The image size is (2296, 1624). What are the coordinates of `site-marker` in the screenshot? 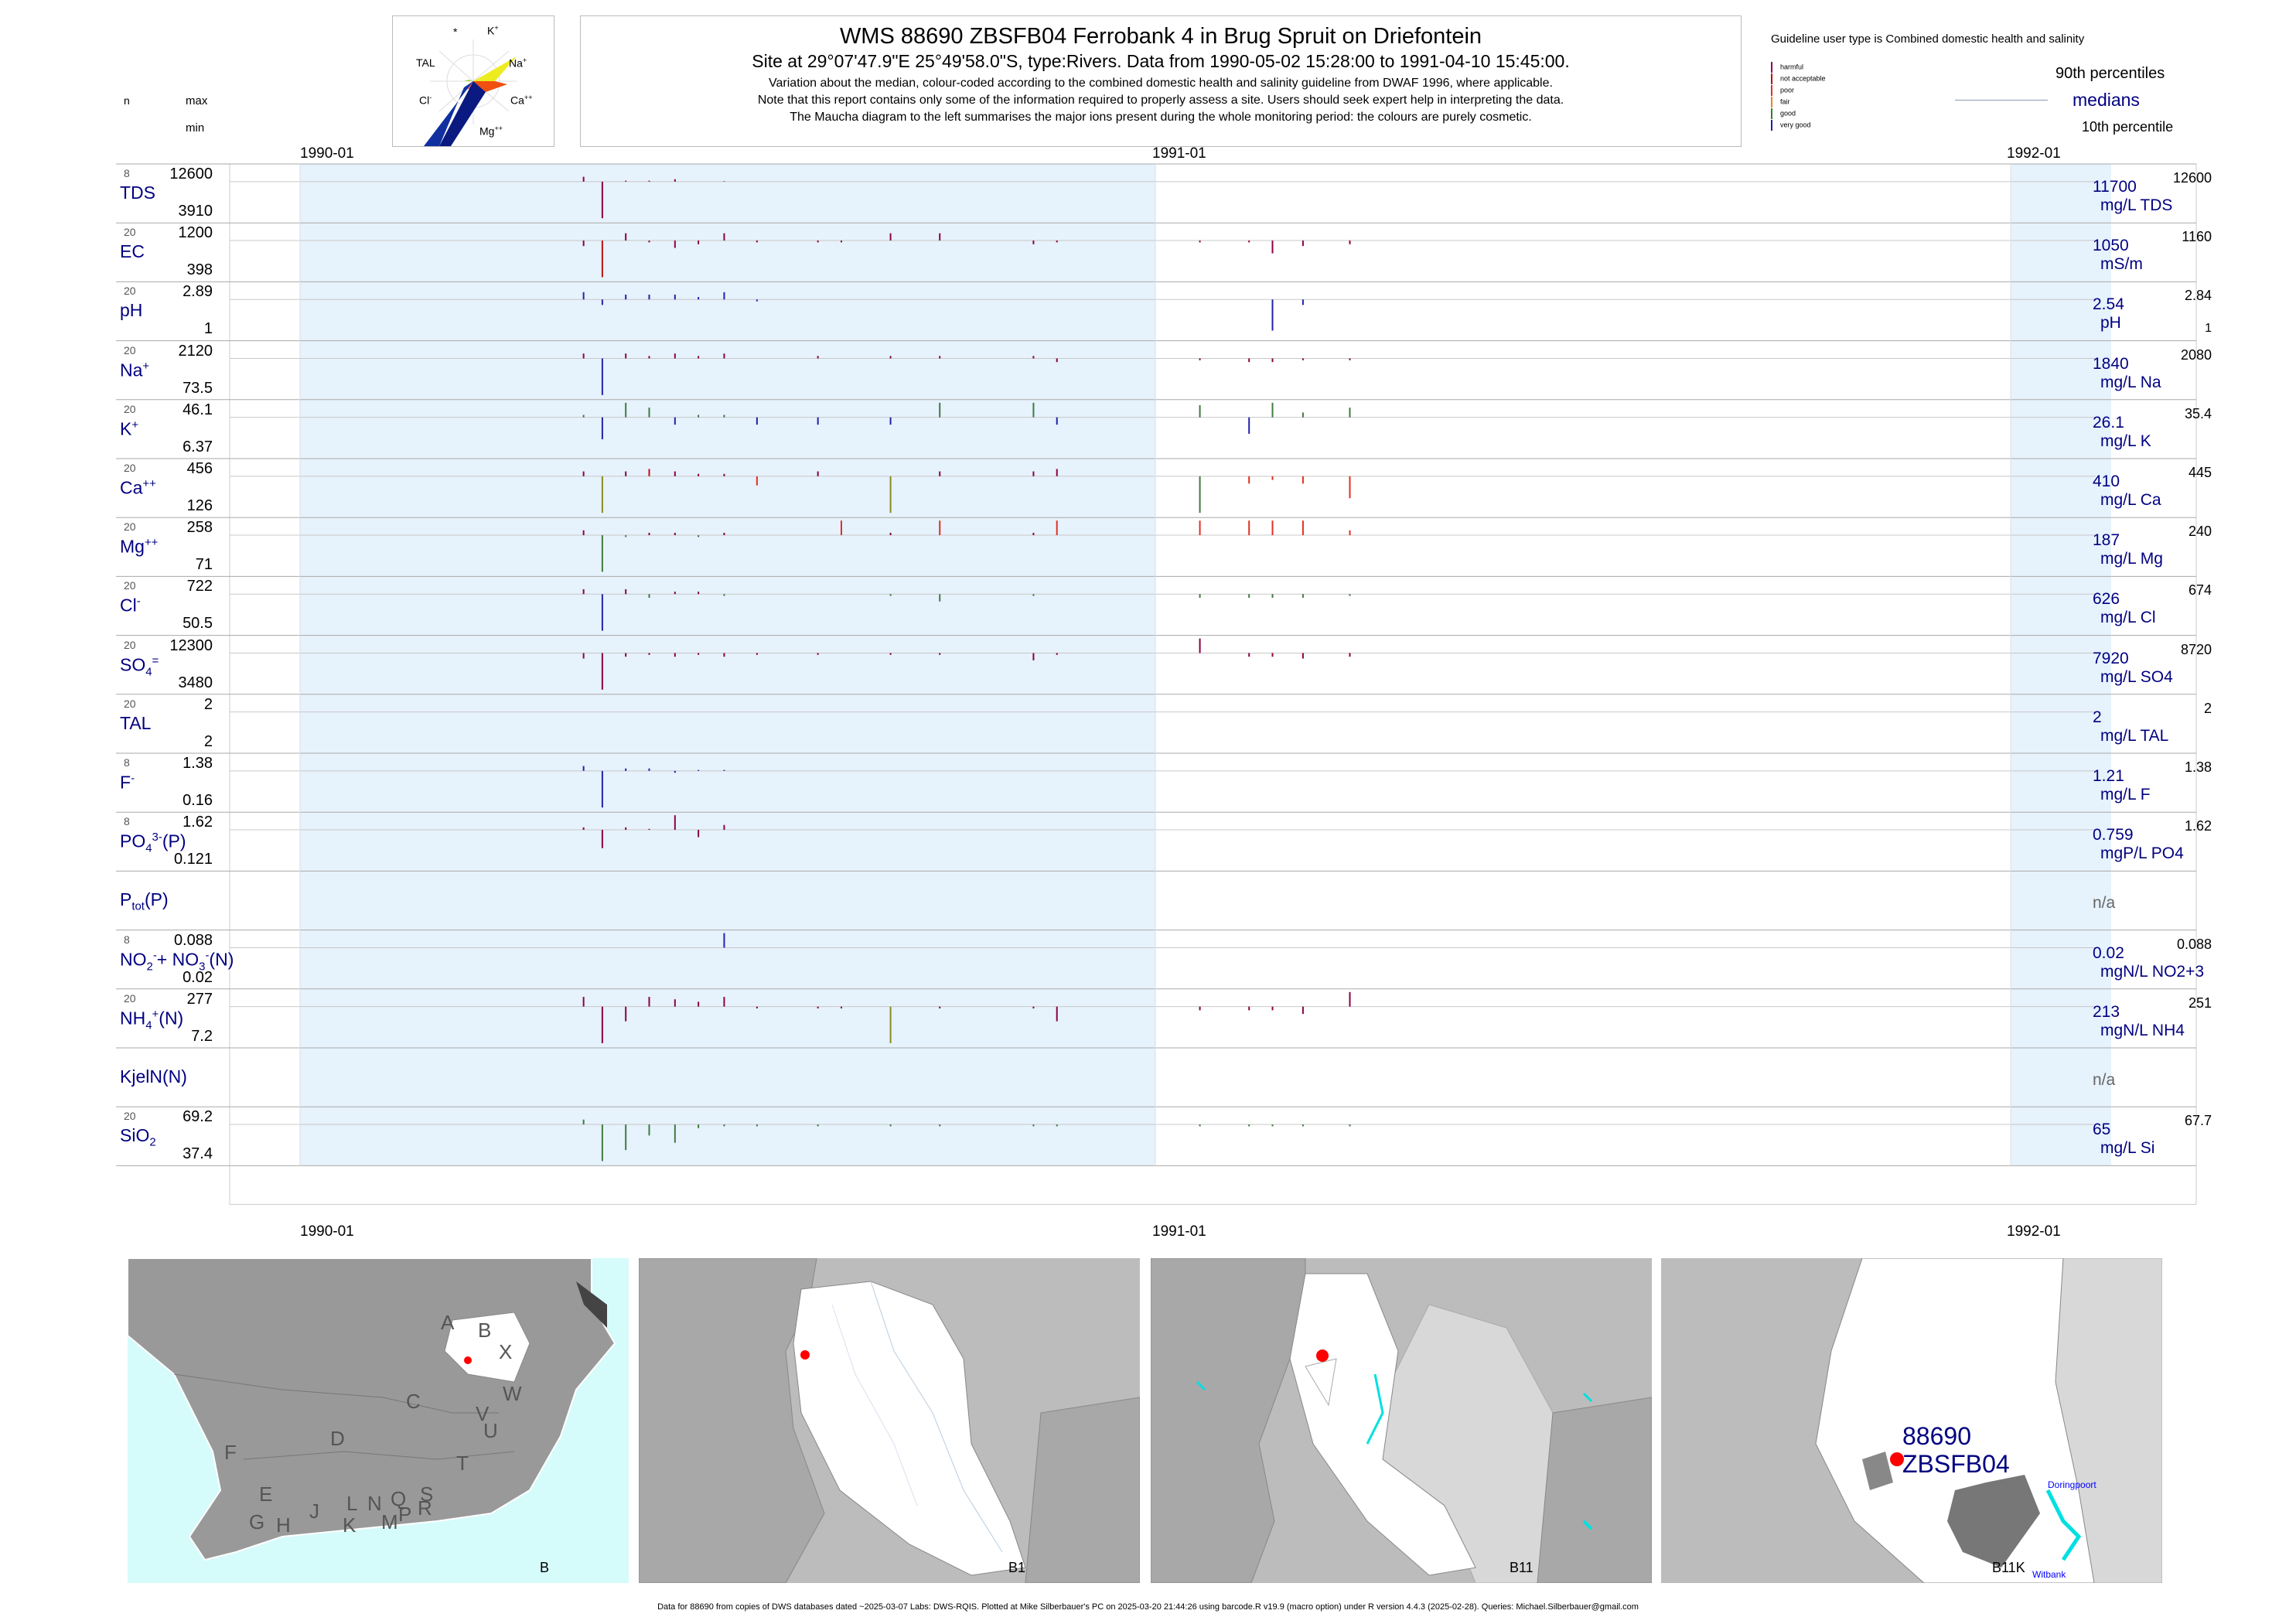 It's located at (1897, 1459).